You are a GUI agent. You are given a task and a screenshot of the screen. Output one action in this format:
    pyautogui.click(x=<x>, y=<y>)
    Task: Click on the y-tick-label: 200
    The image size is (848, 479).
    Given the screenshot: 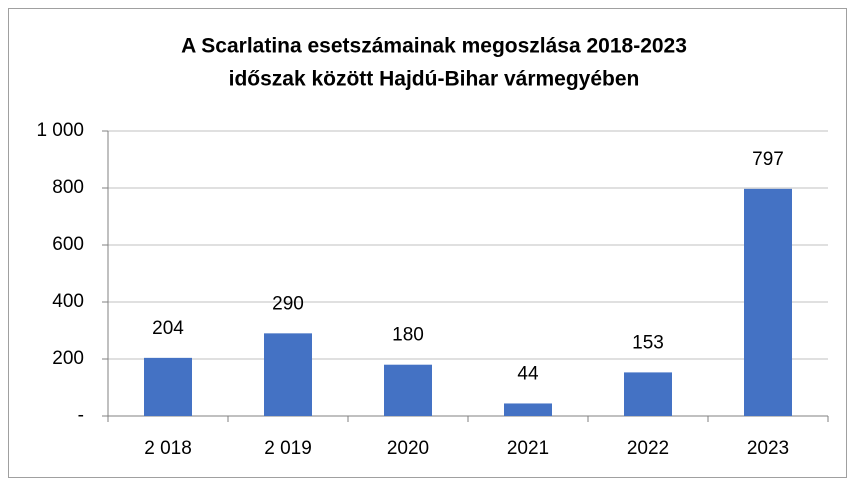 What is the action you would take?
    pyautogui.click(x=68, y=358)
    